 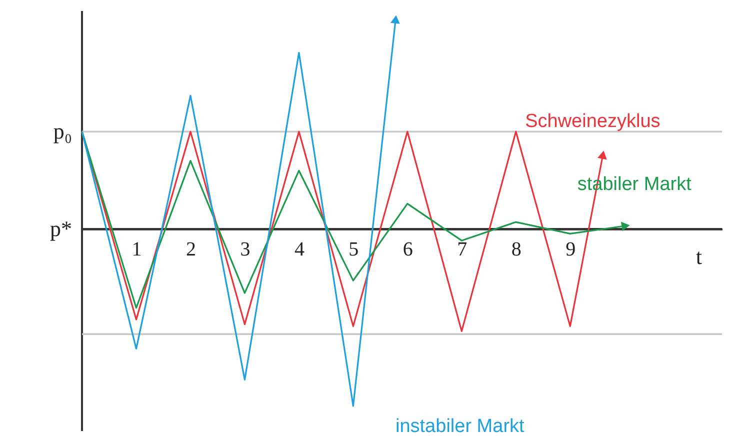 I want to click on x-tick-label: 6, so click(x=407, y=249).